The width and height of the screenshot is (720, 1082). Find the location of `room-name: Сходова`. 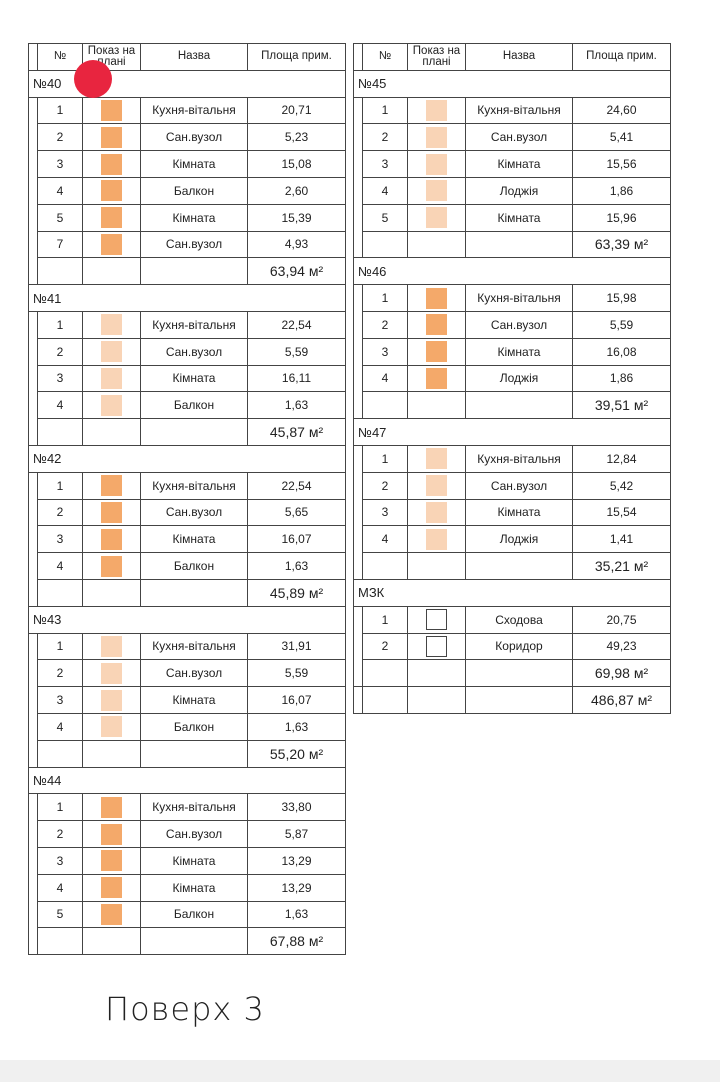

room-name: Сходова is located at coordinates (519, 620).